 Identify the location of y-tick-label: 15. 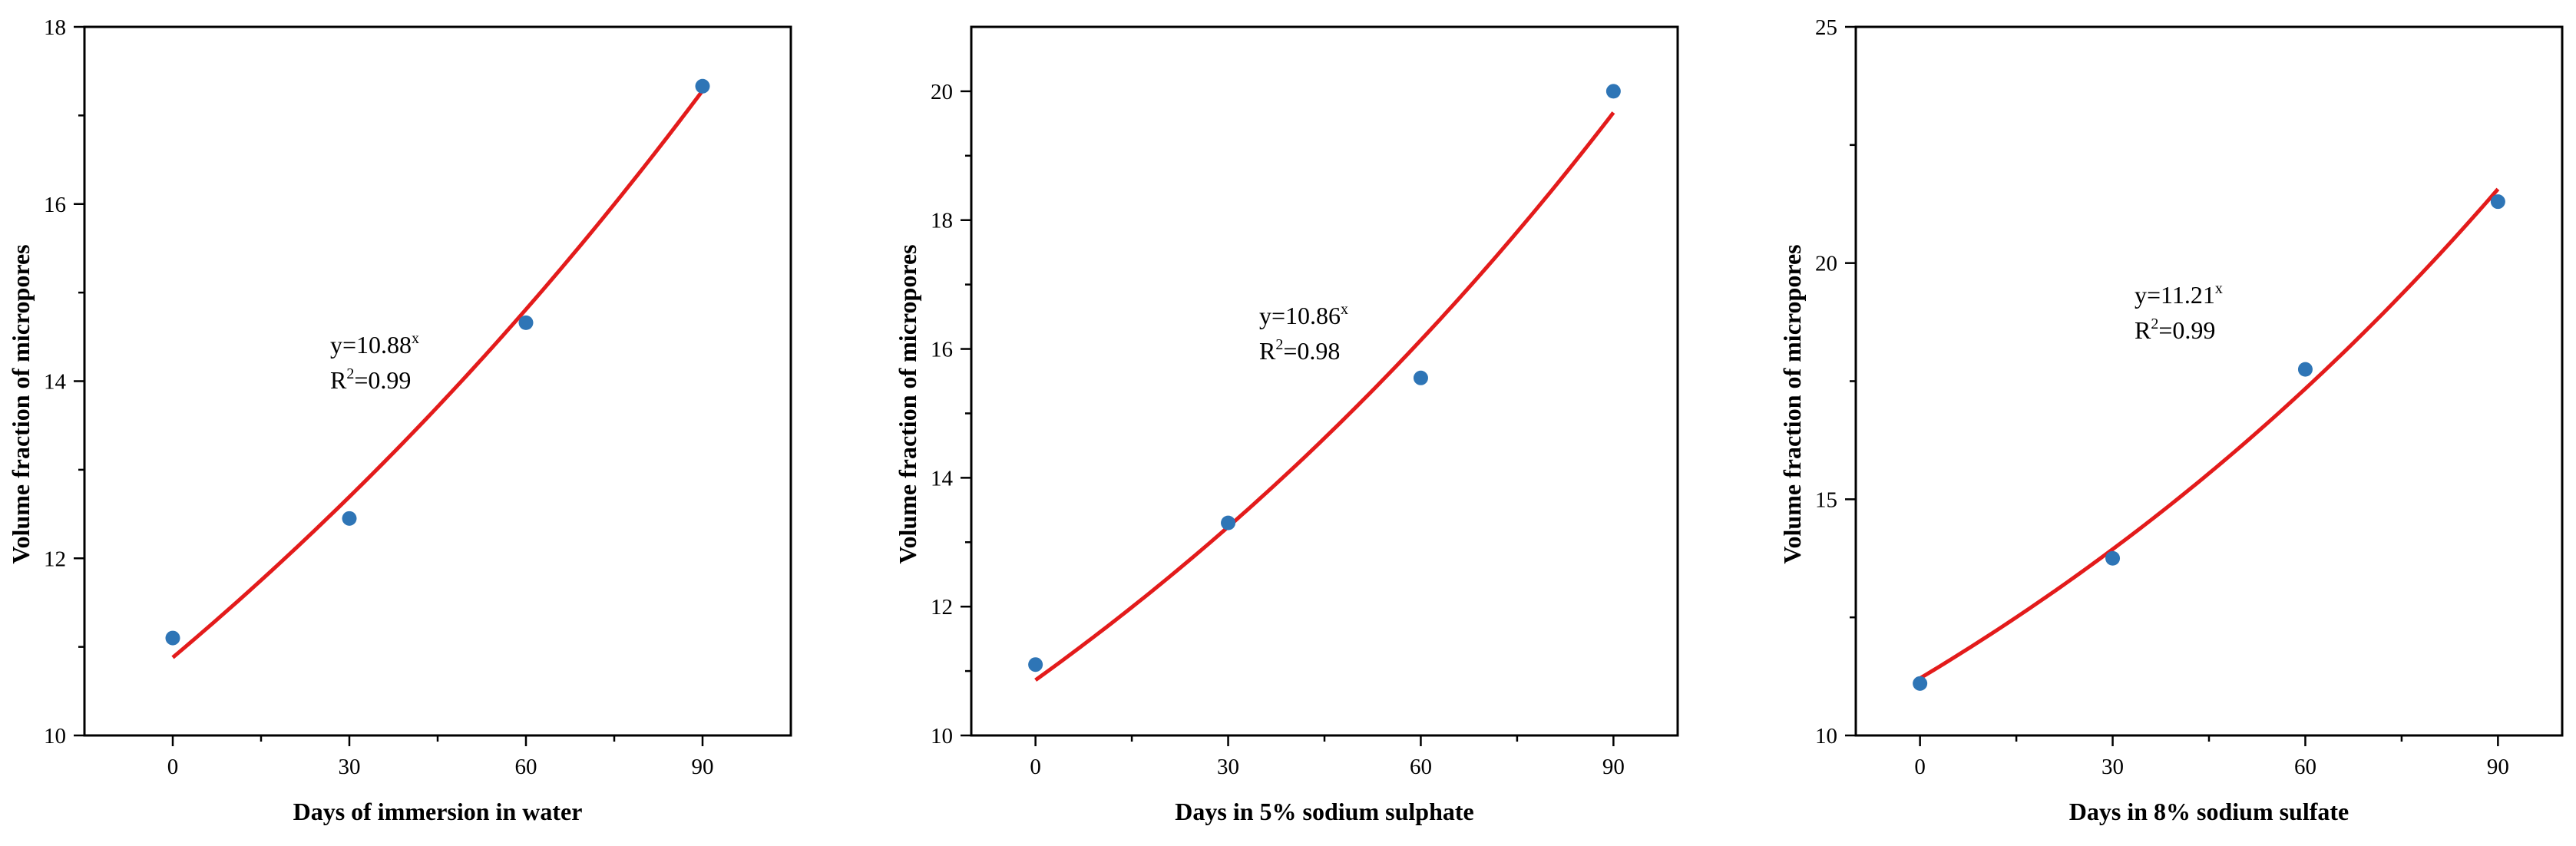
(1826, 499).